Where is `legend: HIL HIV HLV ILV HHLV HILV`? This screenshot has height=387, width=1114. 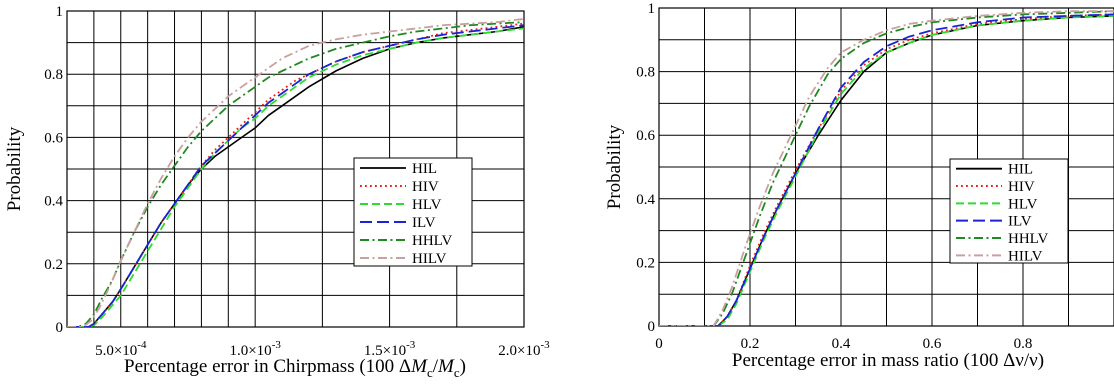
legend: HIL HIV HLV ILV HHLV HILV is located at coordinates (413, 212).